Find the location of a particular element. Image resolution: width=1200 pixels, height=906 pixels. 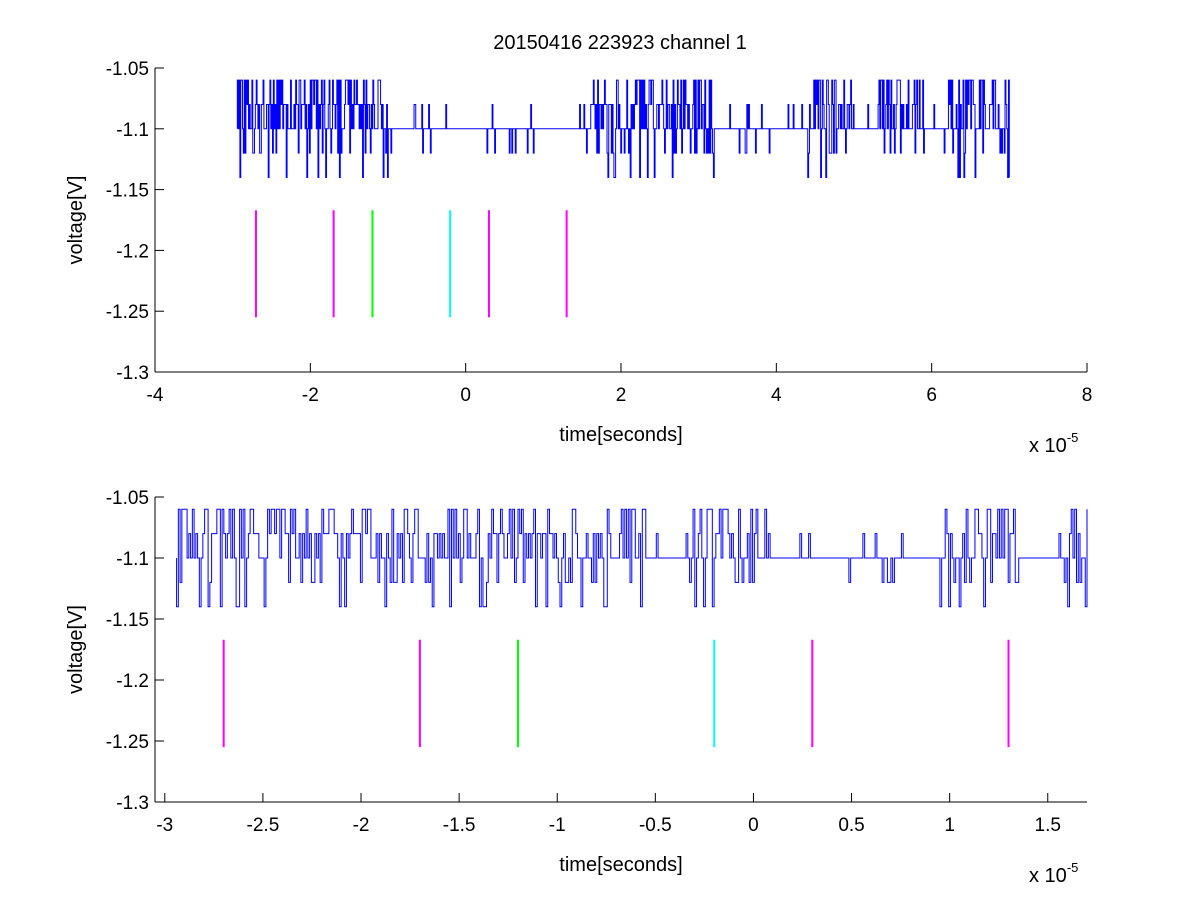

x-tick-label: 0.5 is located at coordinates (851, 825).